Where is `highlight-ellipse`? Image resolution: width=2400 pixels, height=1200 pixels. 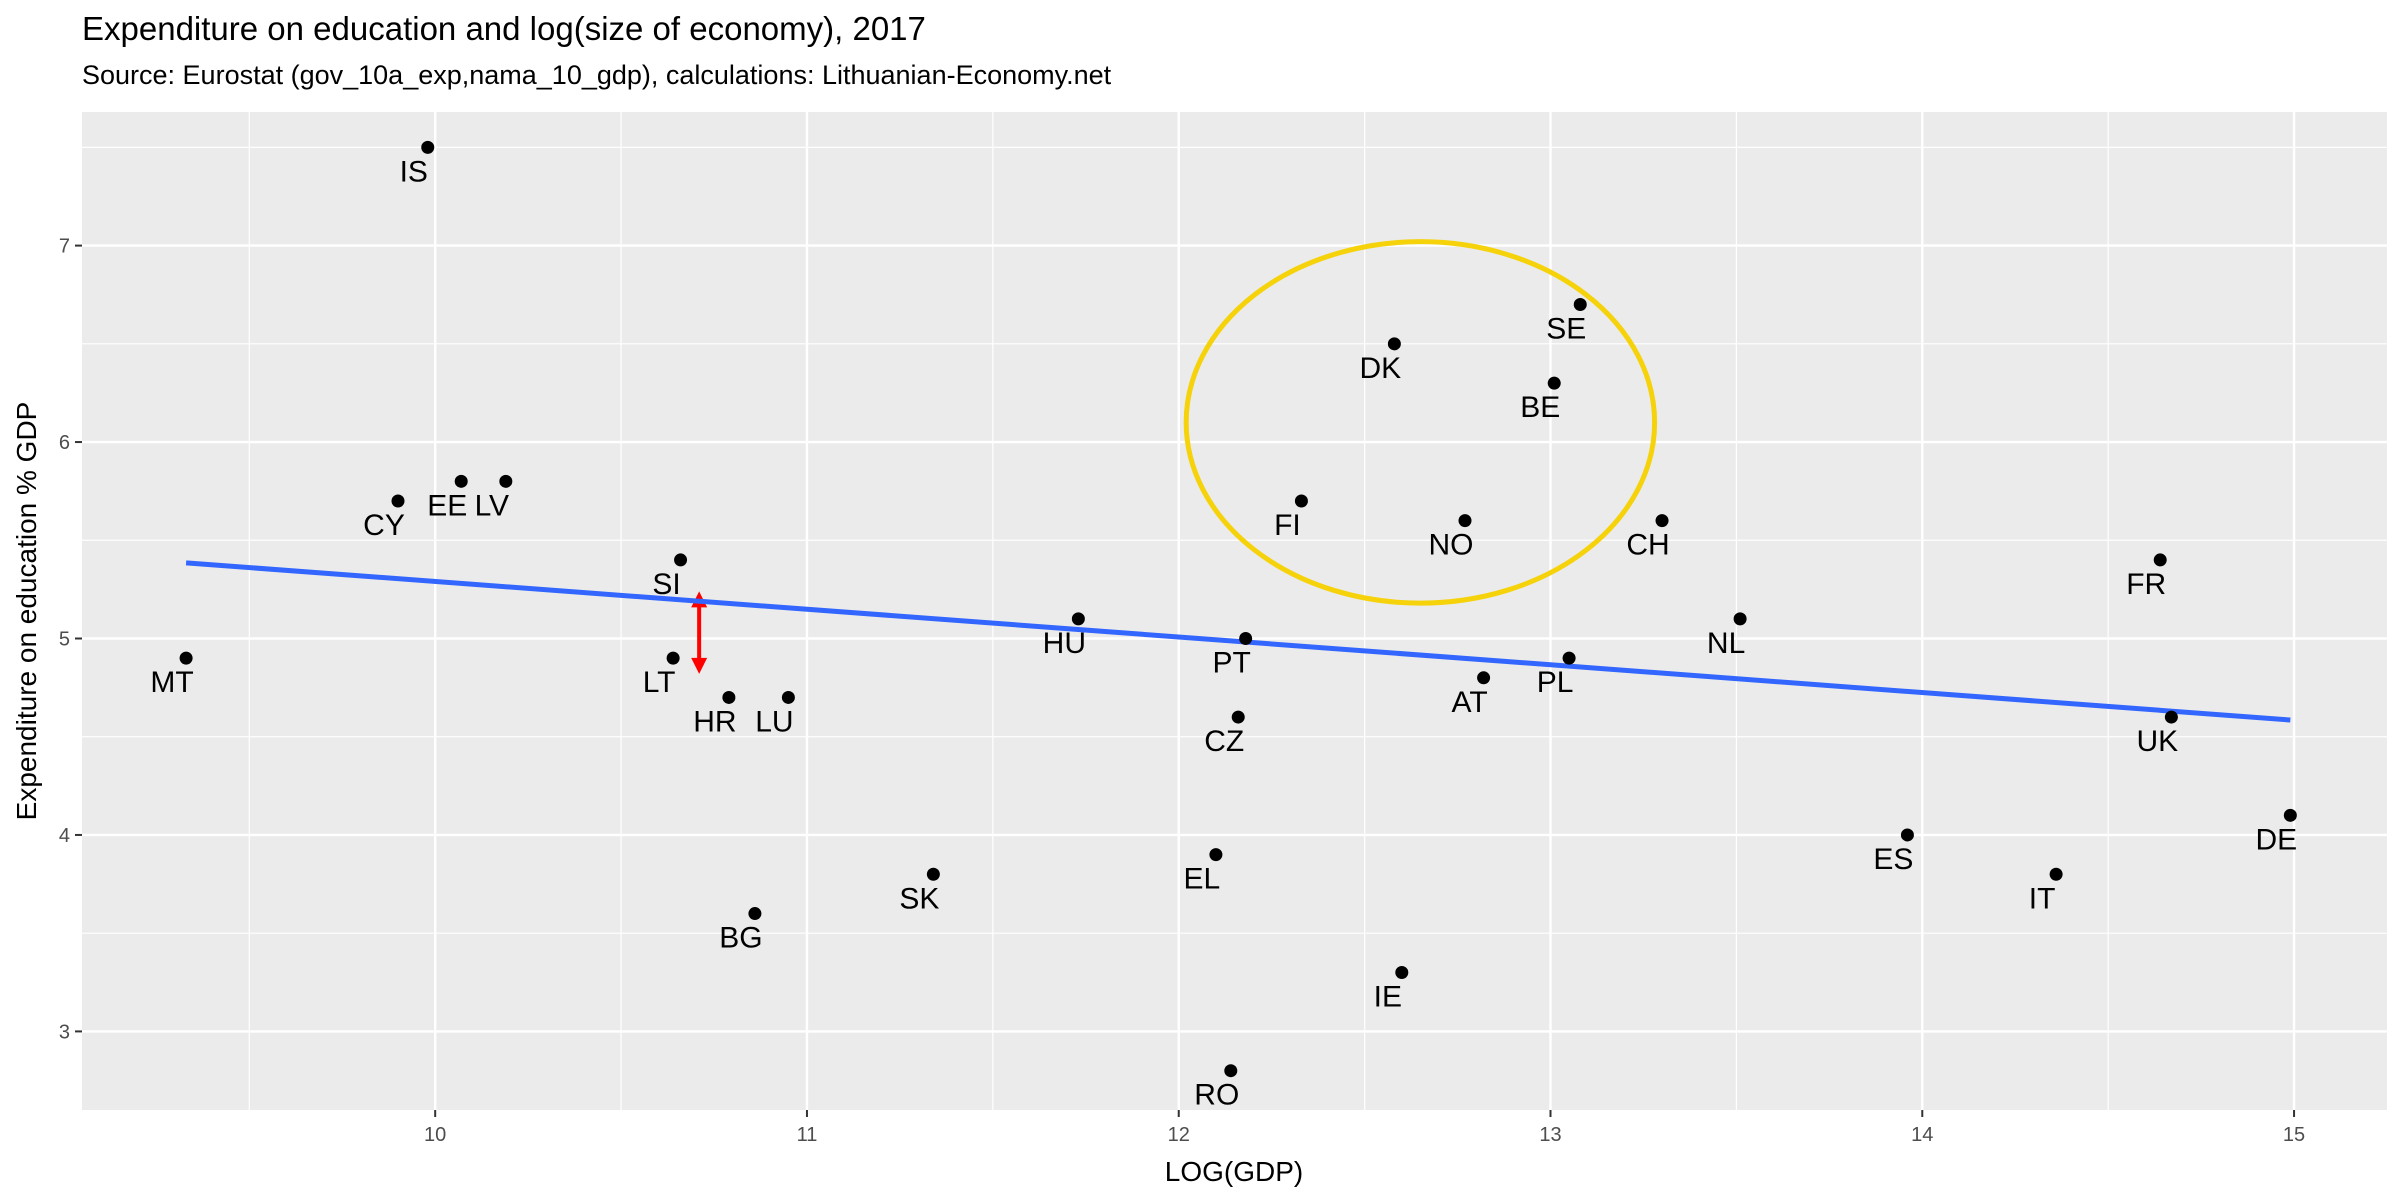 highlight-ellipse is located at coordinates (1420, 422).